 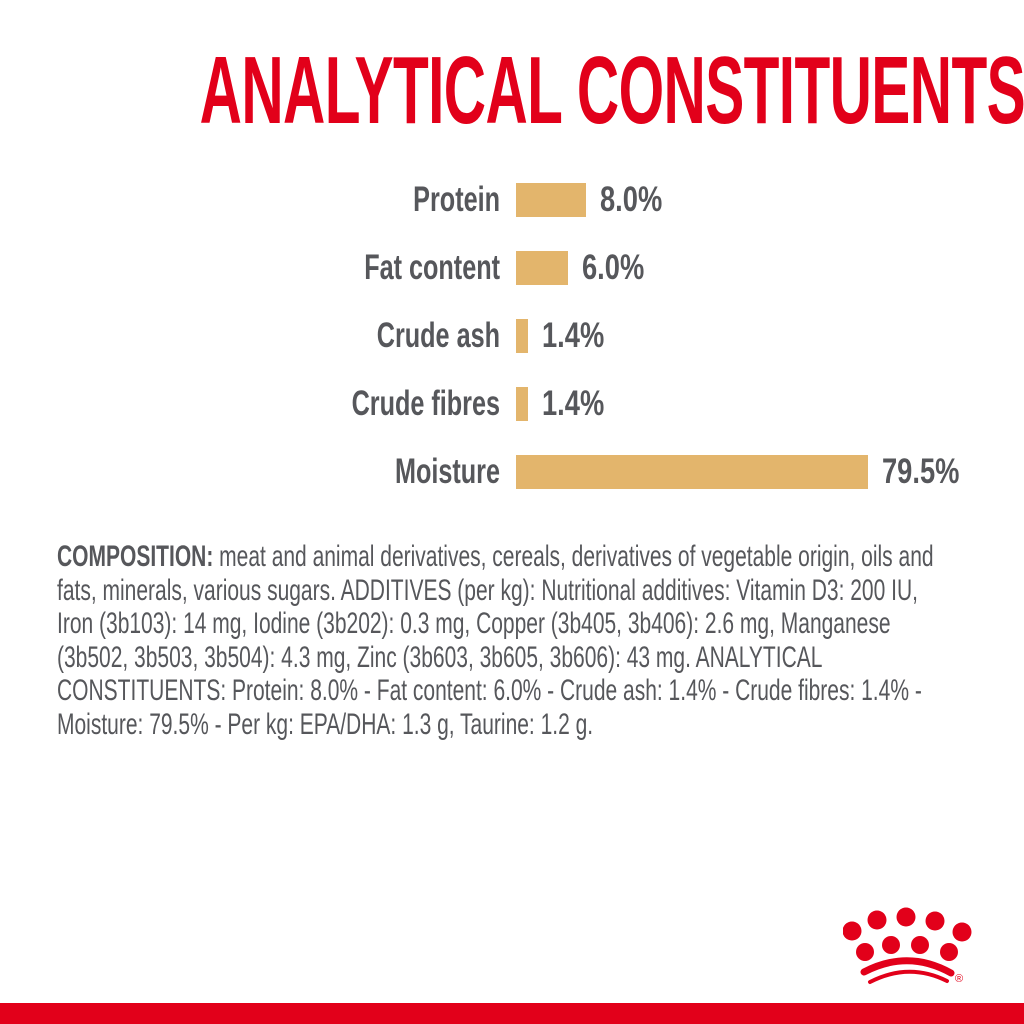 I want to click on registered-mark: ®, so click(x=959, y=979).